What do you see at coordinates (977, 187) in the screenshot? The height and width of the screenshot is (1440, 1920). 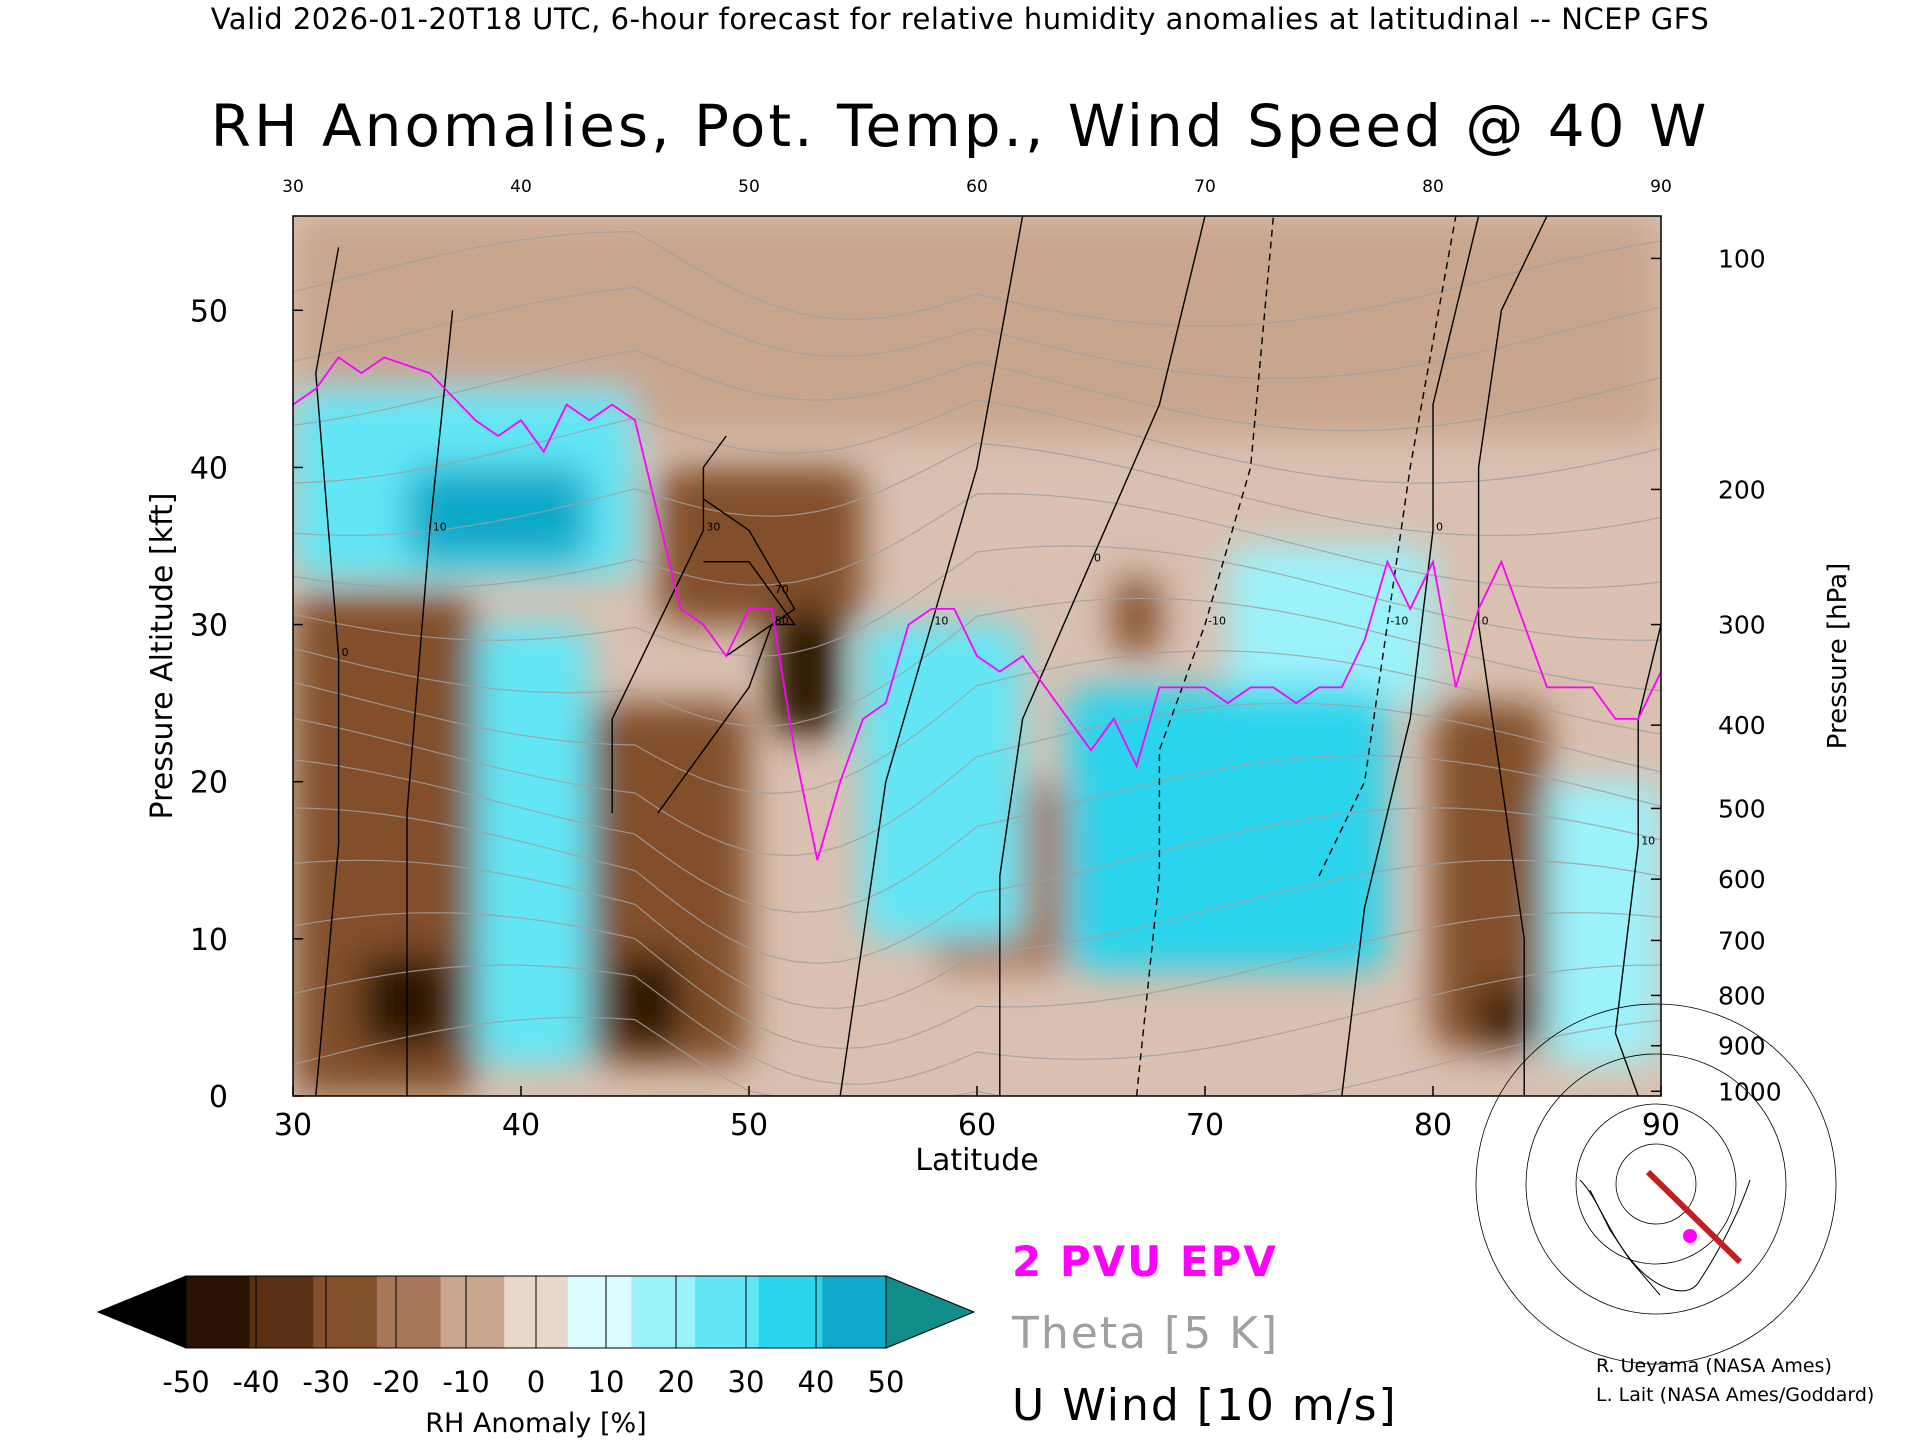 I see `x-top-tick-label: 60` at bounding box center [977, 187].